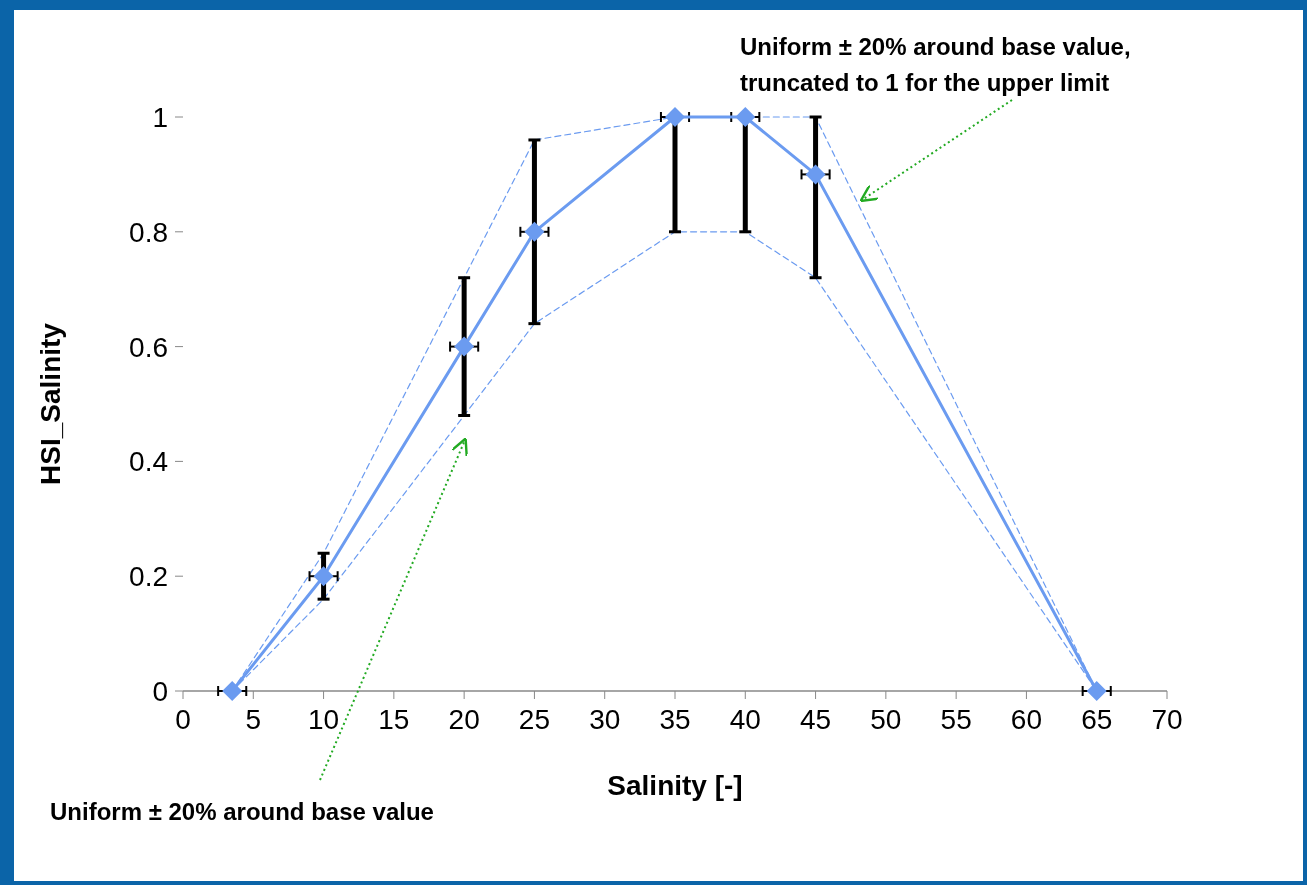 Image resolution: width=1307 pixels, height=885 pixels. Describe the element at coordinates (745, 719) in the screenshot. I see `x-tick-label: 40` at that location.